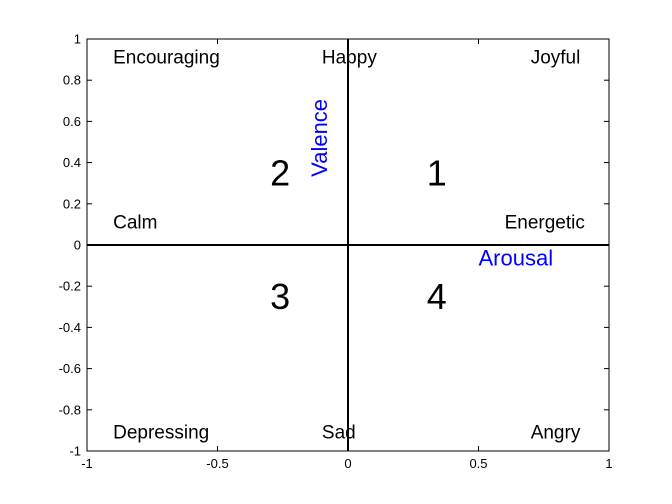 This screenshot has height=504, width=672. Describe the element at coordinates (135, 223) in the screenshot. I see `region-label: Calm` at that location.